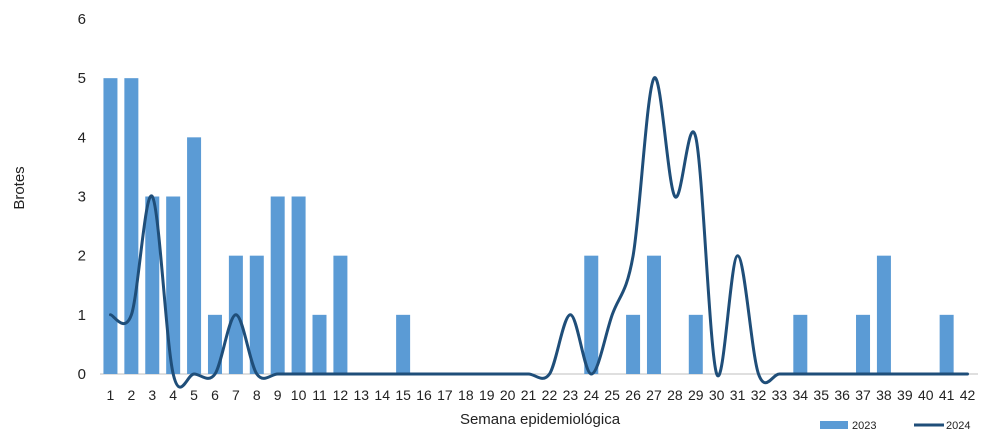 This screenshot has width=983, height=430. What do you see at coordinates (257, 395) in the screenshot?
I see `x-tick-label: 8` at bounding box center [257, 395].